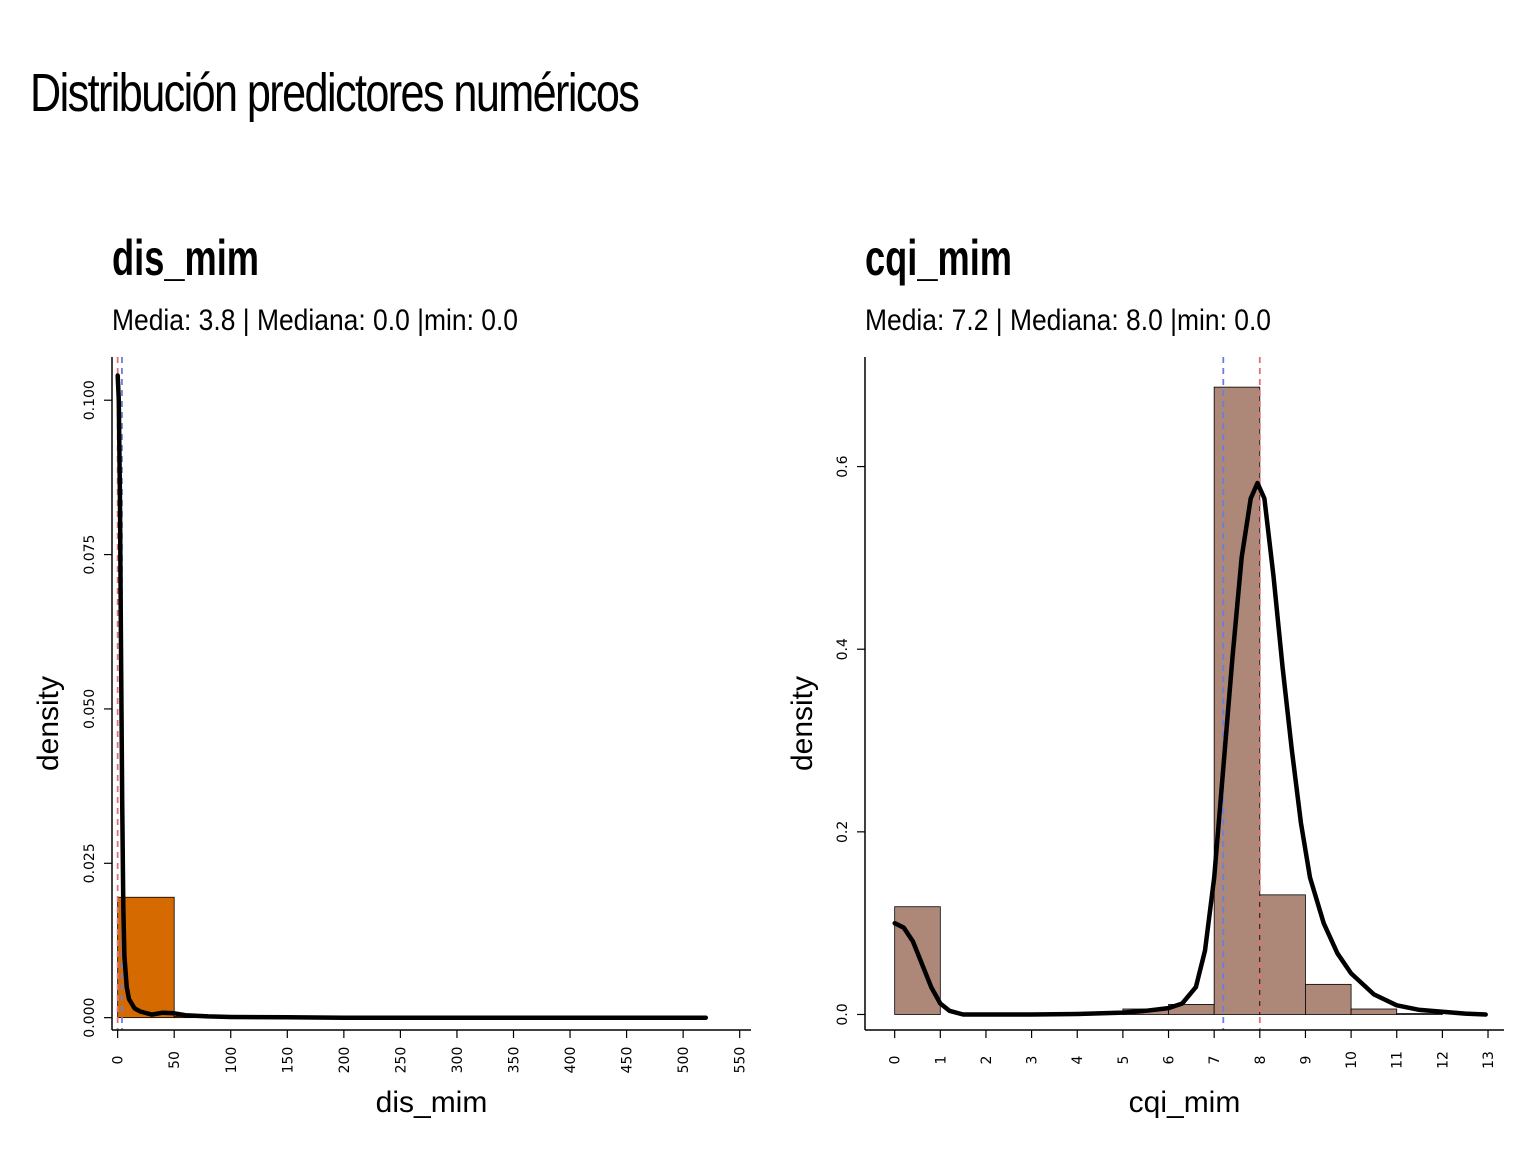 This screenshot has width=1536, height=1152. I want to click on y-tick-label: 0.2, so click(843, 832).